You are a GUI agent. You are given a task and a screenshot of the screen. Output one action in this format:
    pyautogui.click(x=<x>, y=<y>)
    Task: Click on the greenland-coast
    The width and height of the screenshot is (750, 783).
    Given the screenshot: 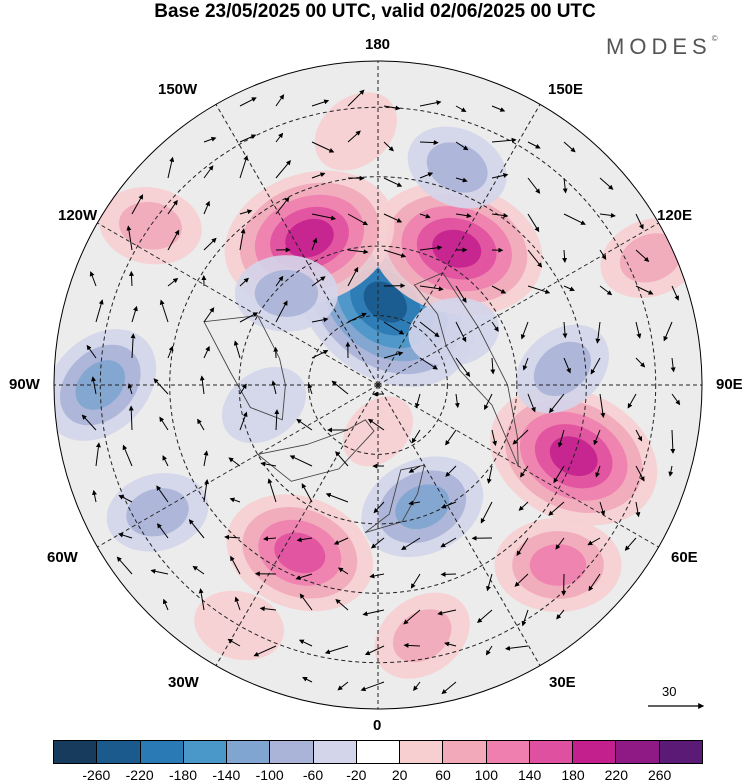 What is the action you would take?
    pyautogui.click(x=315, y=450)
    